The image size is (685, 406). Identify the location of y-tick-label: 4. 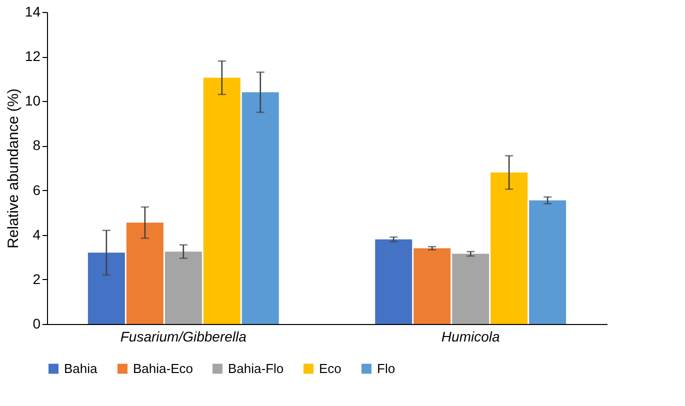
(36, 234).